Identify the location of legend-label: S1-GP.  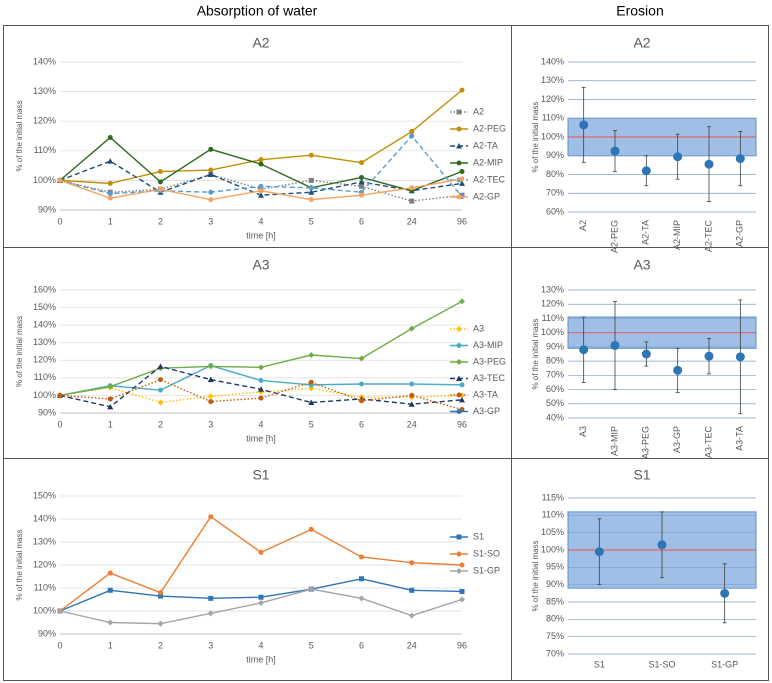
(486, 570).